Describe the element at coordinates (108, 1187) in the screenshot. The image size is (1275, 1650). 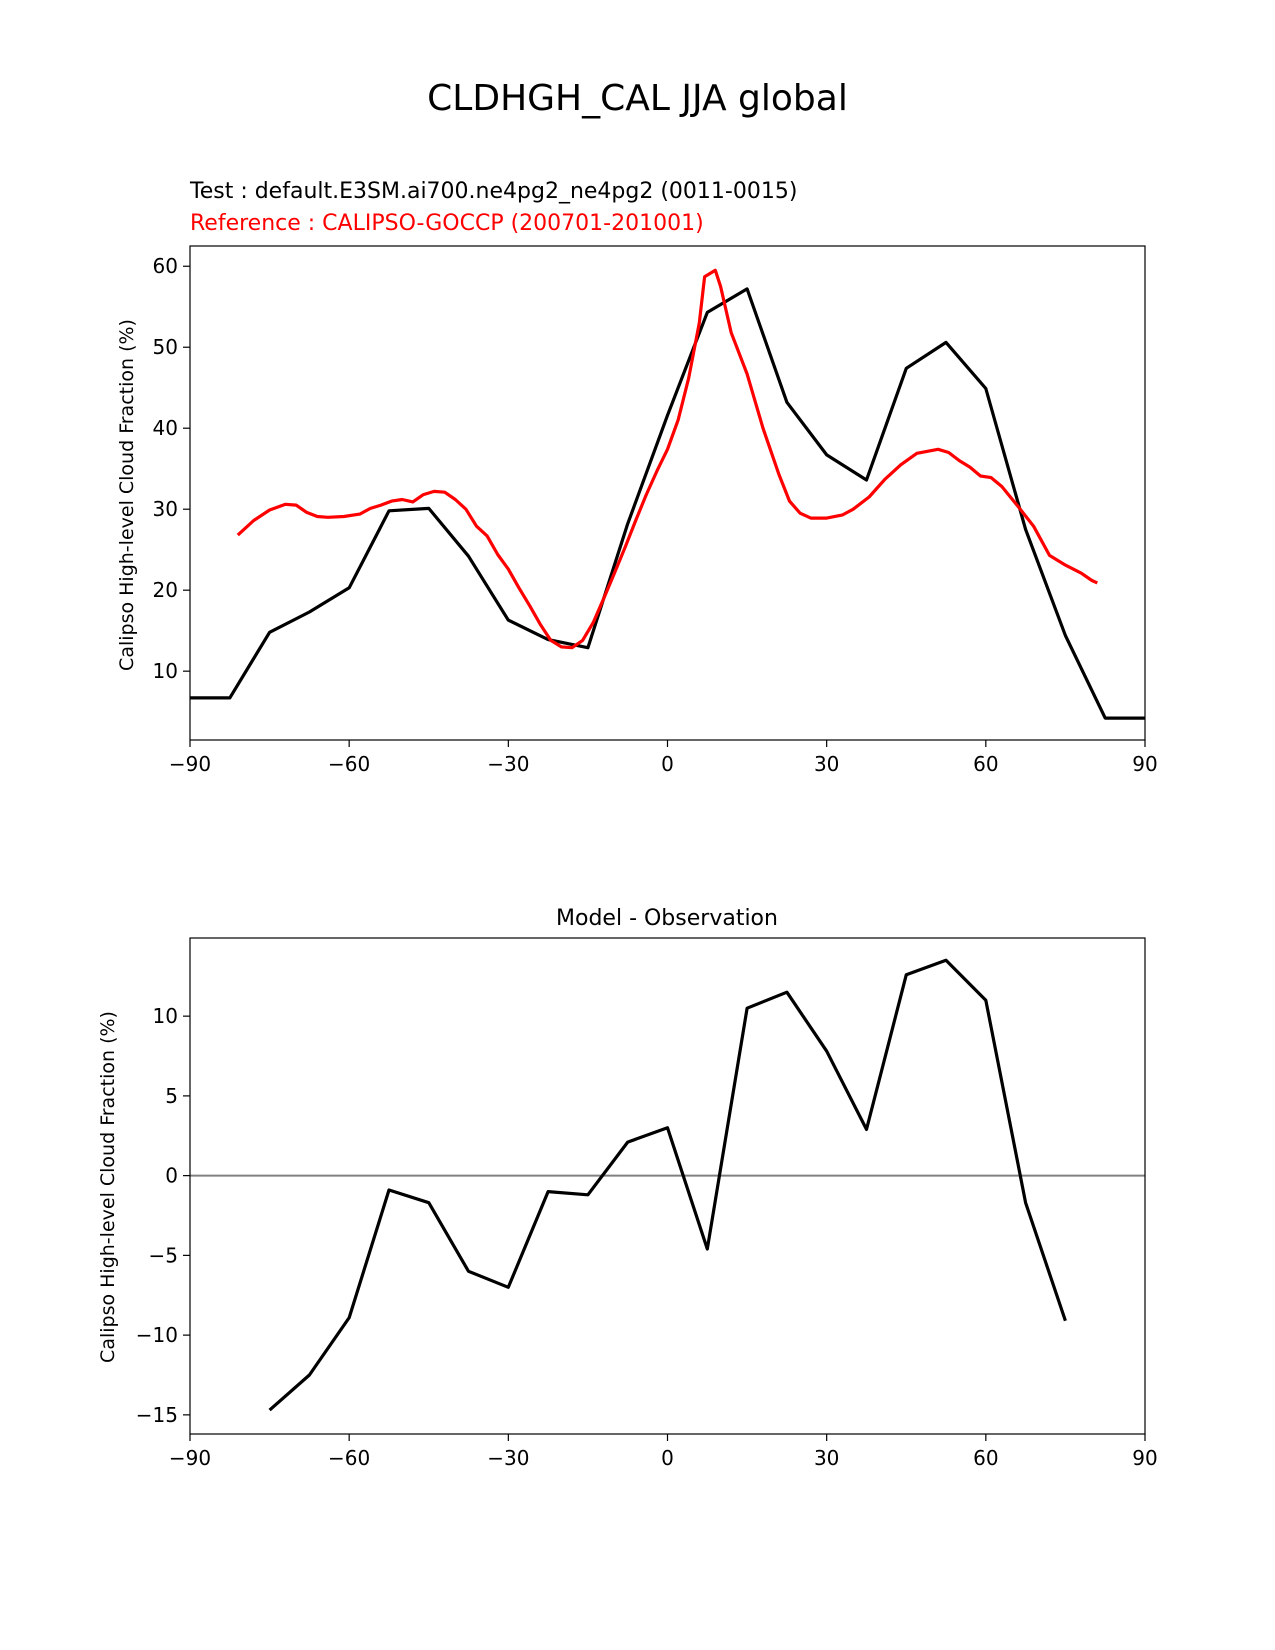
I see `bottom-y-axis-label: Calipso High-level Cloud Fraction (%)` at that location.